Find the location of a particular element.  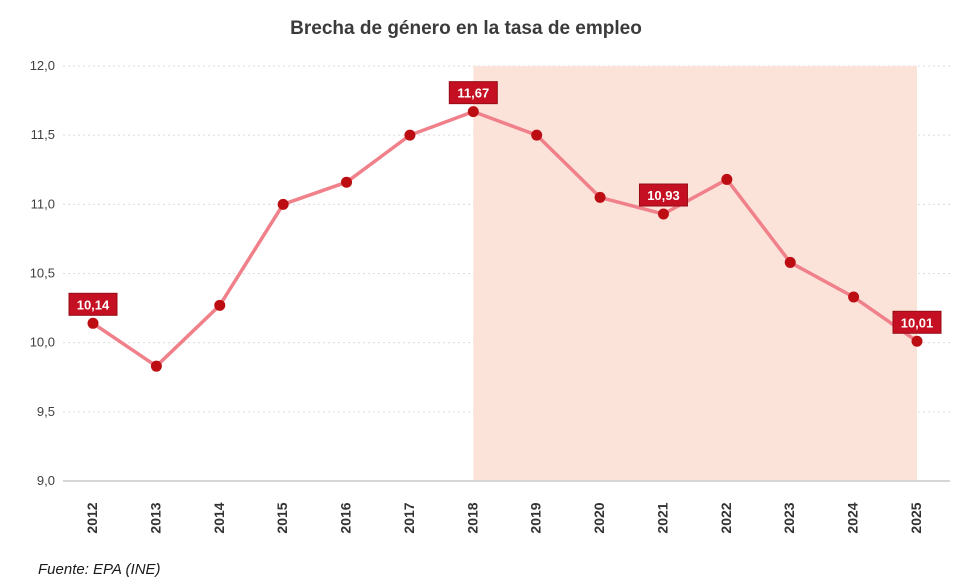

x-tick-label: 2025 is located at coordinates (916, 517).